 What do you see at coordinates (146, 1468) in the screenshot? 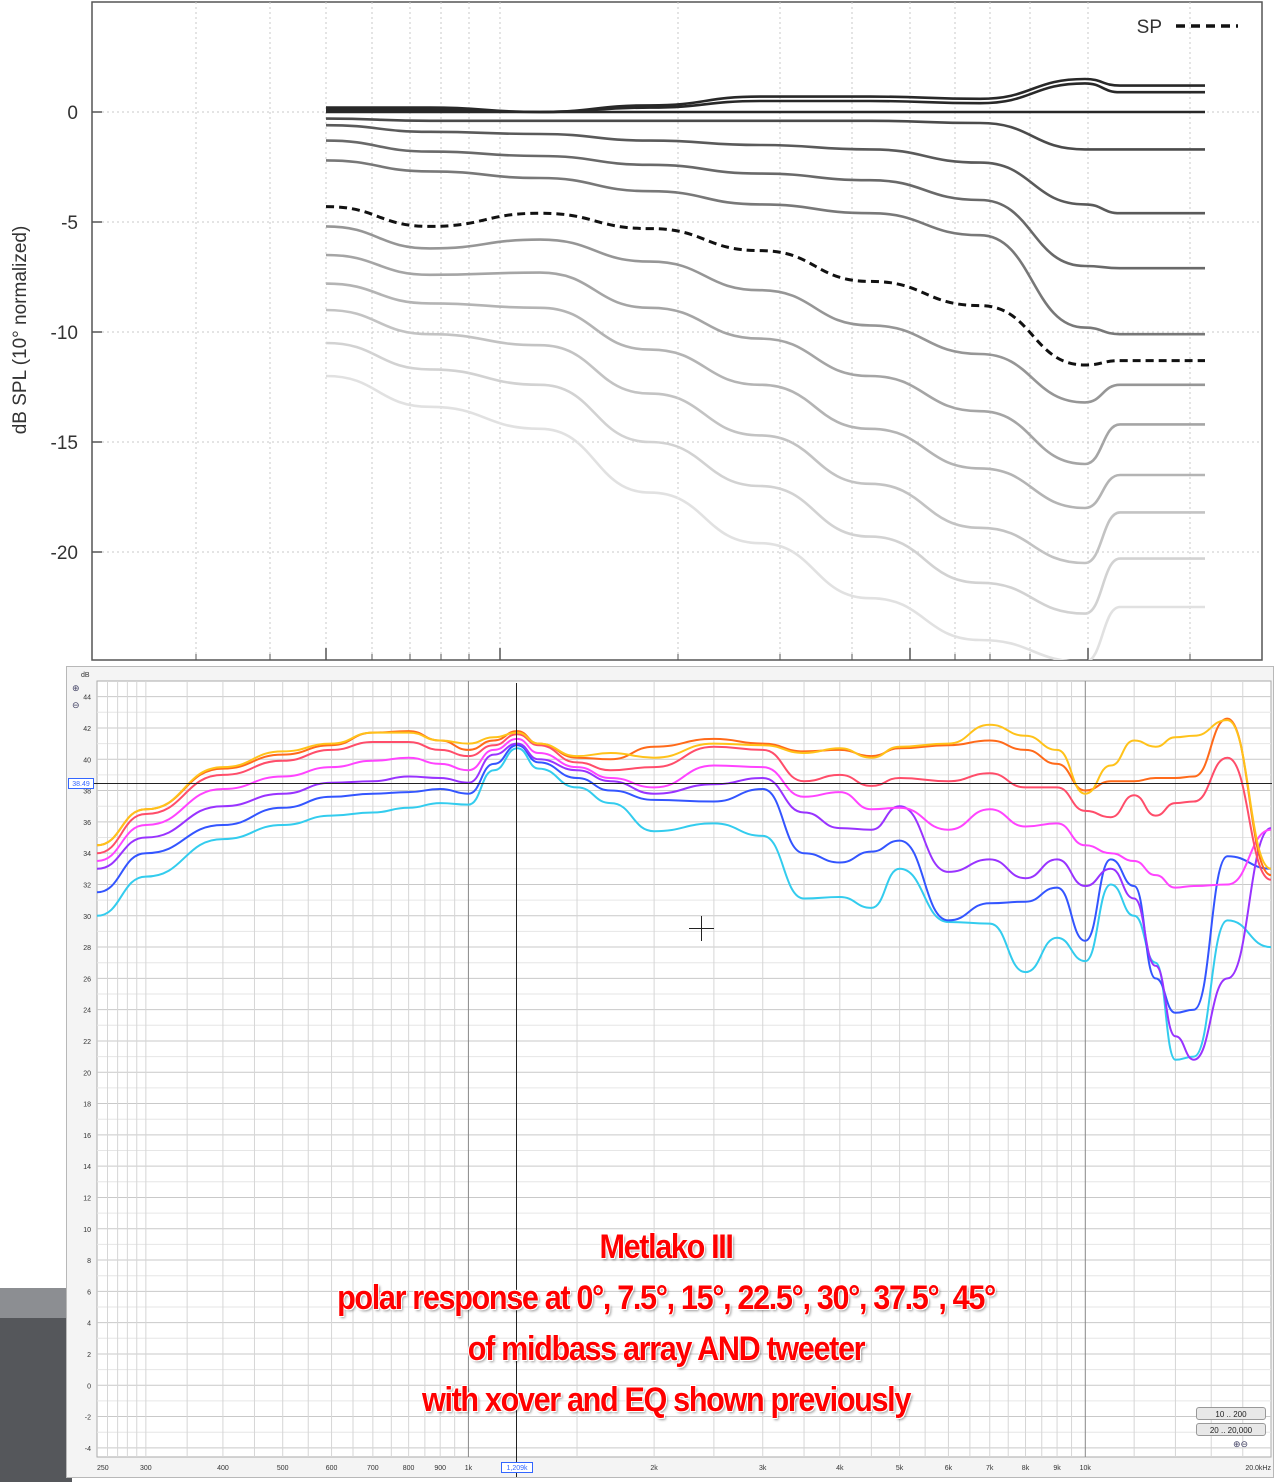
I see `bottom-x-tick-label: 300` at bounding box center [146, 1468].